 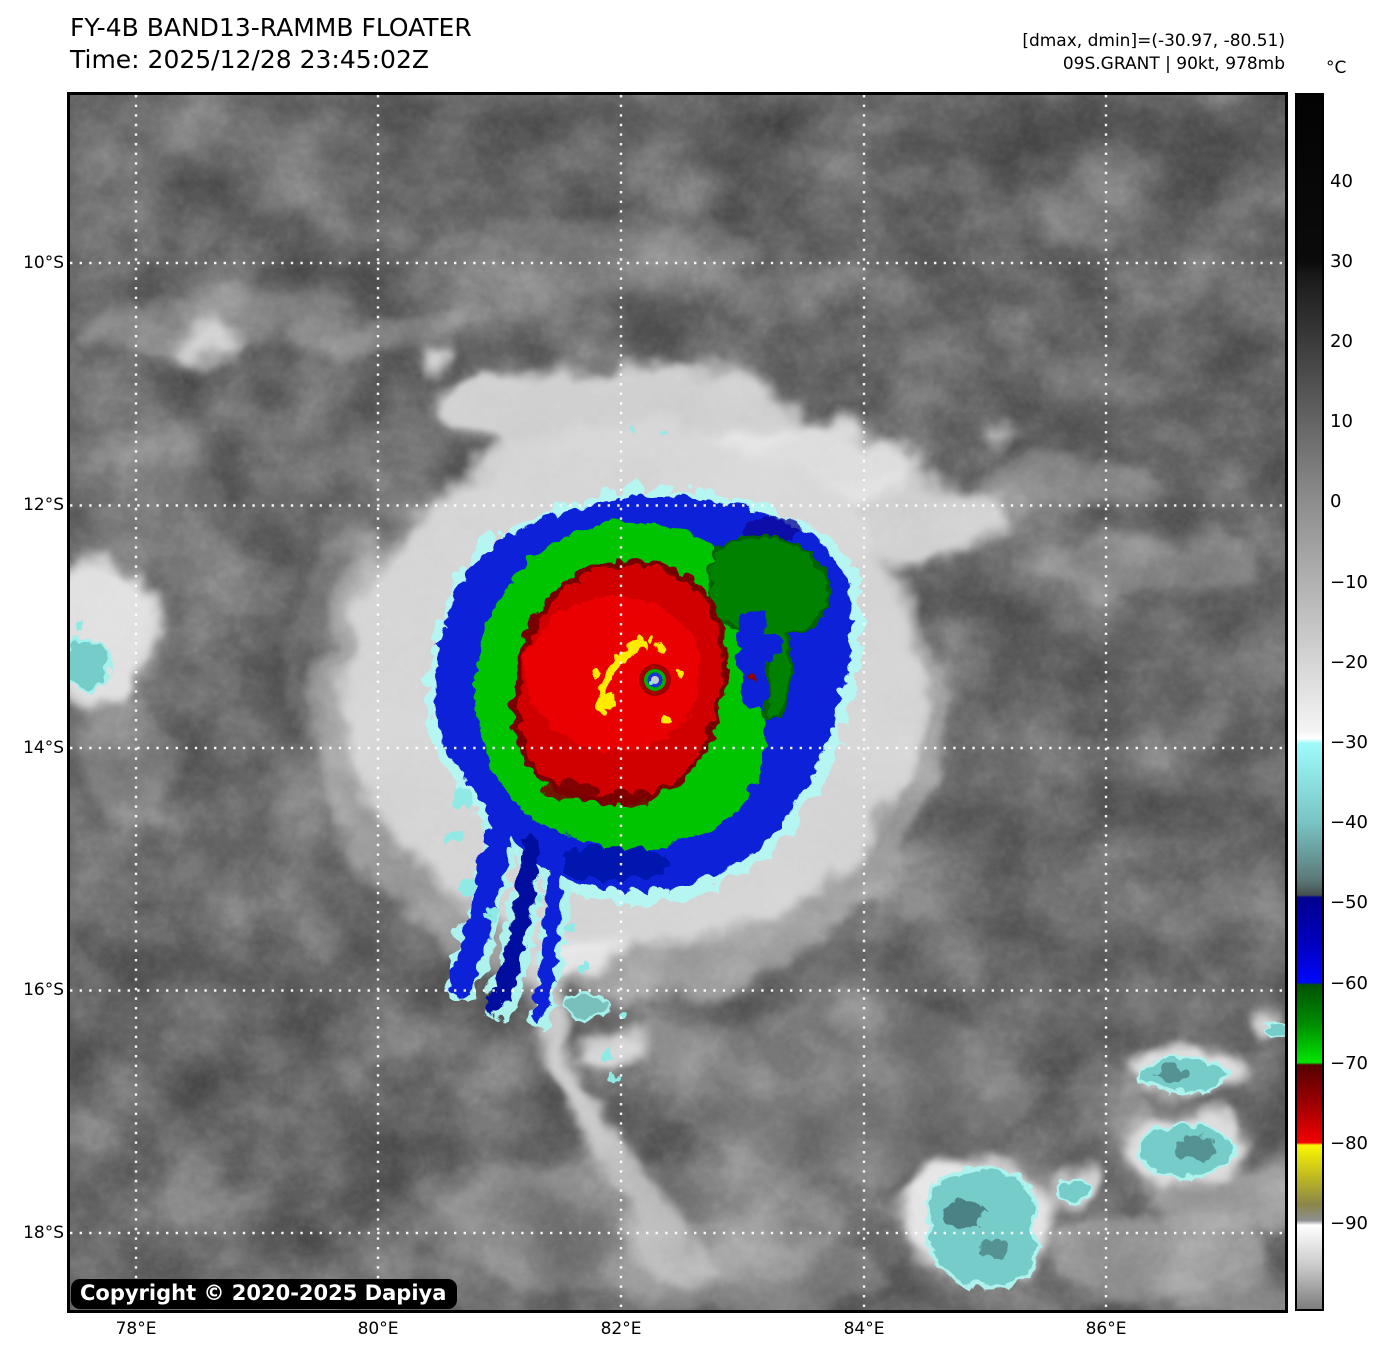 I want to click on copyright-badge: Copyright © 2020-2025 Dapiya, so click(x=264, y=1294).